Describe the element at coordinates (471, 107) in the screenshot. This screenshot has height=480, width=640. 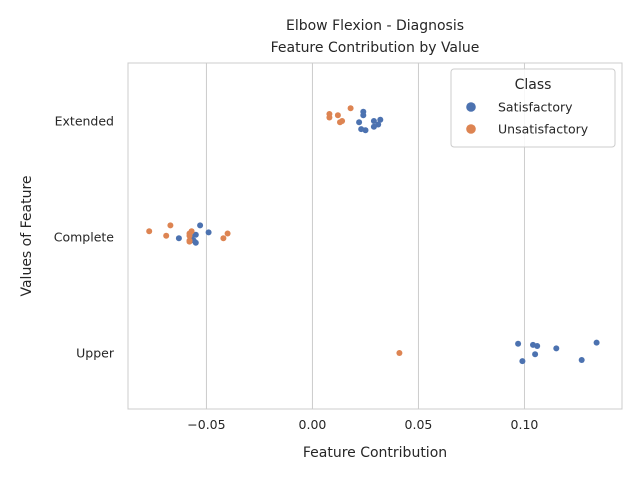
I see `legend-marker-satisfactory` at that location.